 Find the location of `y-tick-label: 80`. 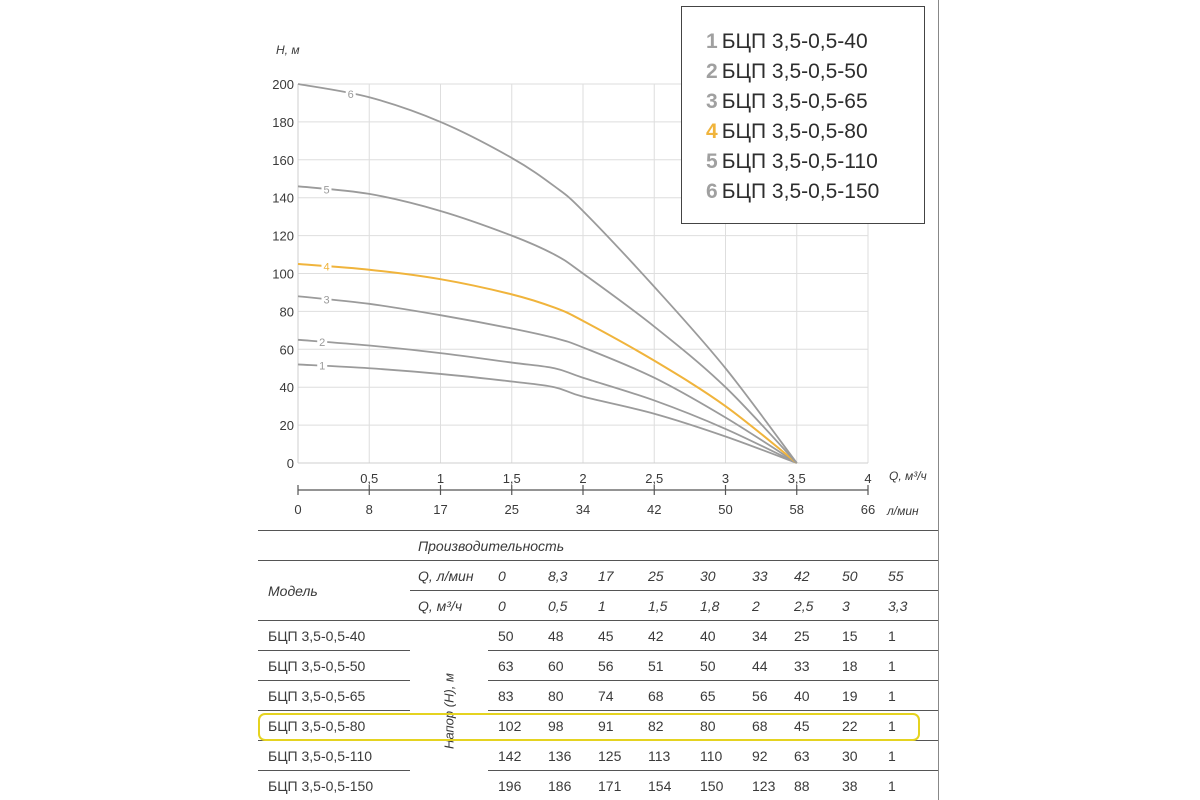

y-tick-label: 80 is located at coordinates (287, 311).